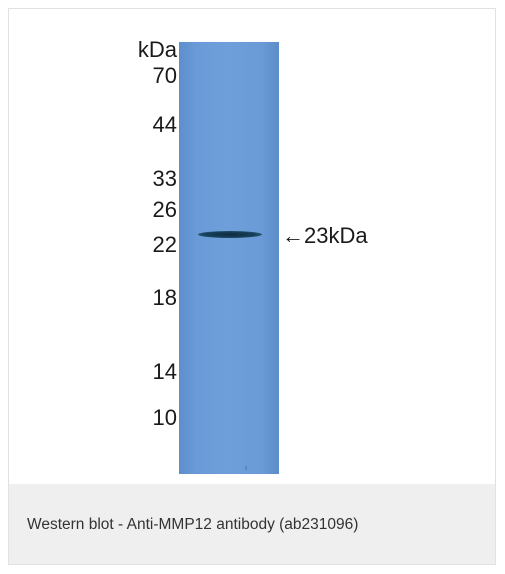 This screenshot has height=574, width=505. I want to click on blot-lane, so click(229, 258).